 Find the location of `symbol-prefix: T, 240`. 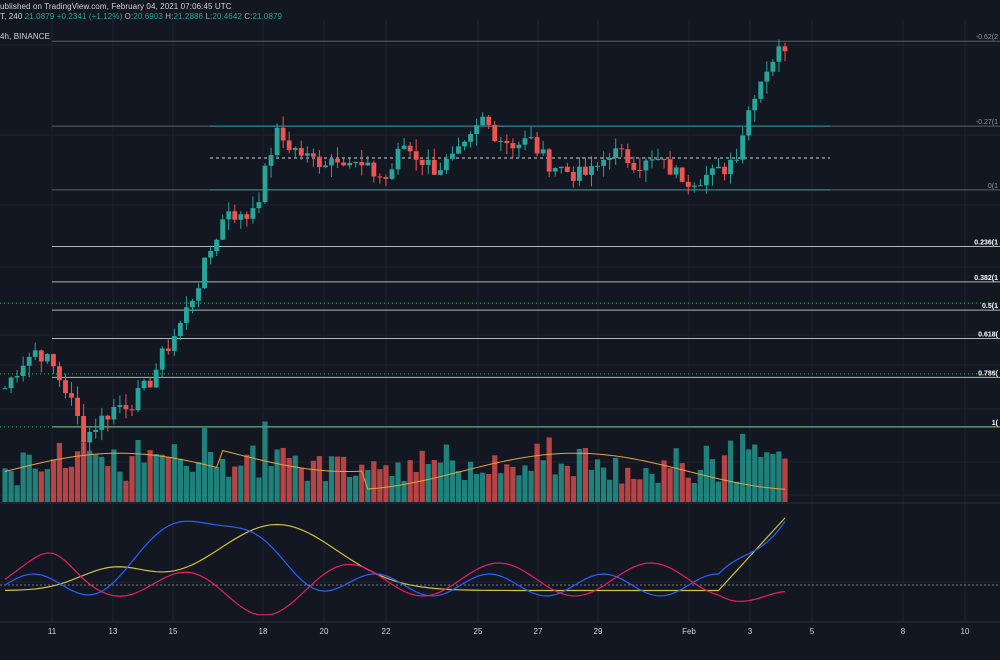

symbol-prefix: T, 240 is located at coordinates (11, 16).